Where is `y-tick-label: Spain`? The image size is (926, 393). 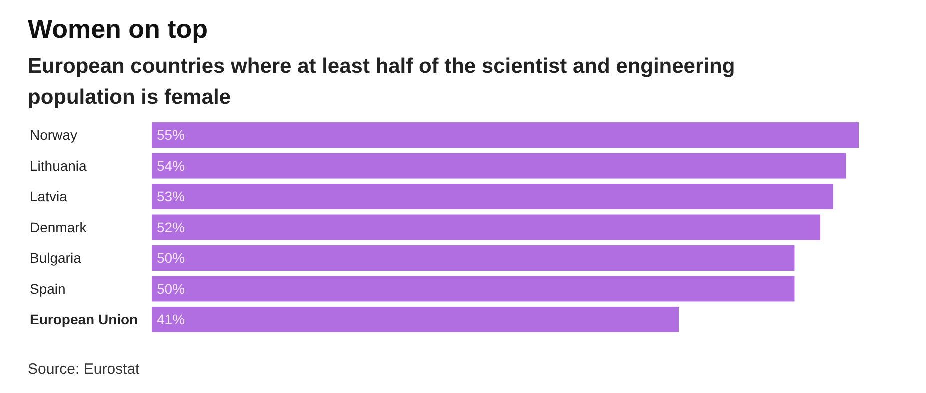 y-tick-label: Spain is located at coordinates (48, 288).